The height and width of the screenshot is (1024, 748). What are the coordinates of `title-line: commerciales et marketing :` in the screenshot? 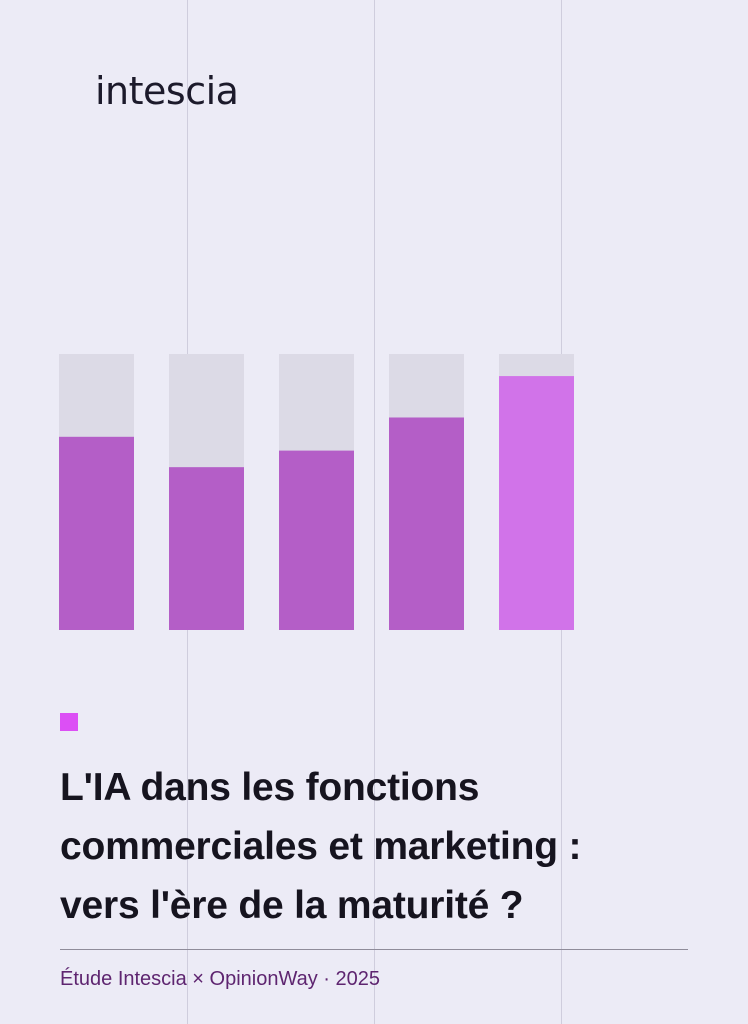 It's located at (321, 846).